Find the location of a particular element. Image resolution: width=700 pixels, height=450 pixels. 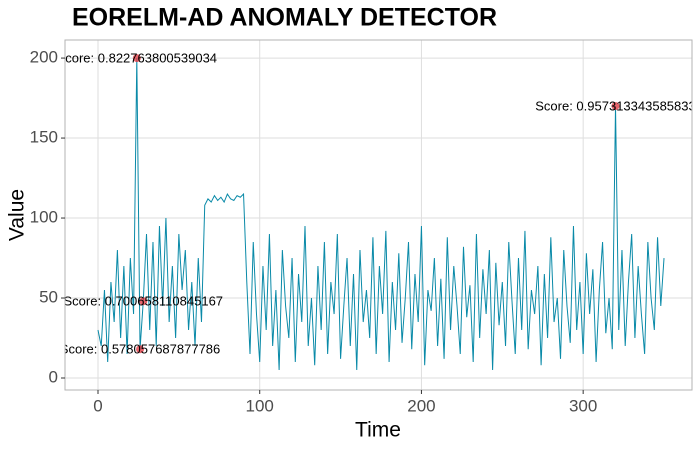

y-tick-label: 50 is located at coordinates (48, 297).